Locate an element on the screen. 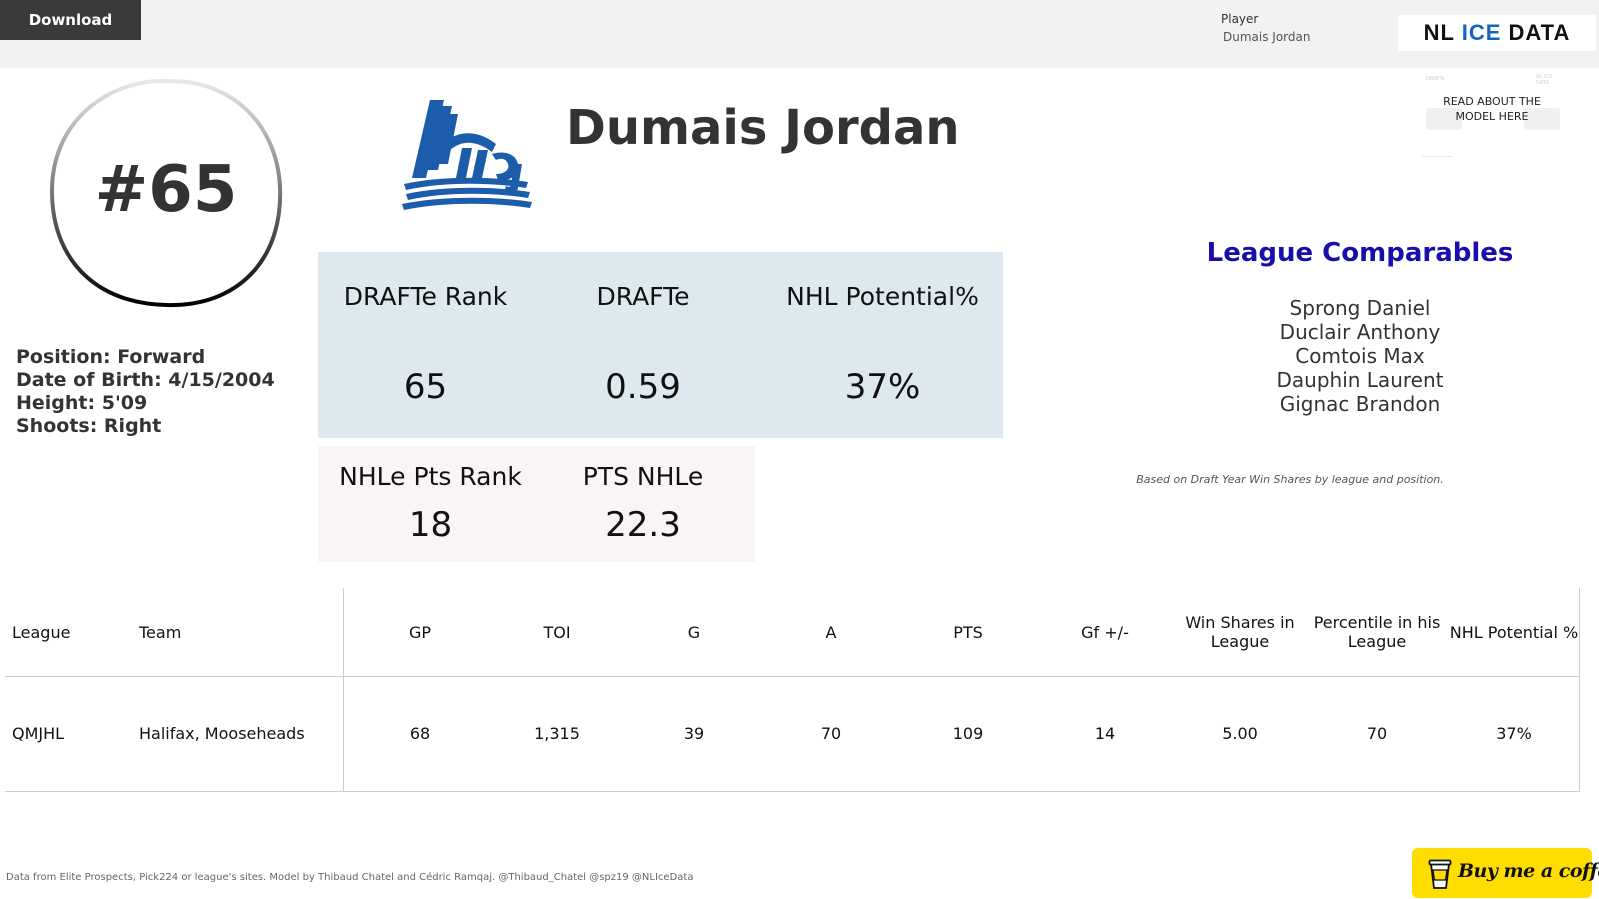 This screenshot has height=899, width=1599. comparable-player: Gignac Brandon is located at coordinates (1360, 404).